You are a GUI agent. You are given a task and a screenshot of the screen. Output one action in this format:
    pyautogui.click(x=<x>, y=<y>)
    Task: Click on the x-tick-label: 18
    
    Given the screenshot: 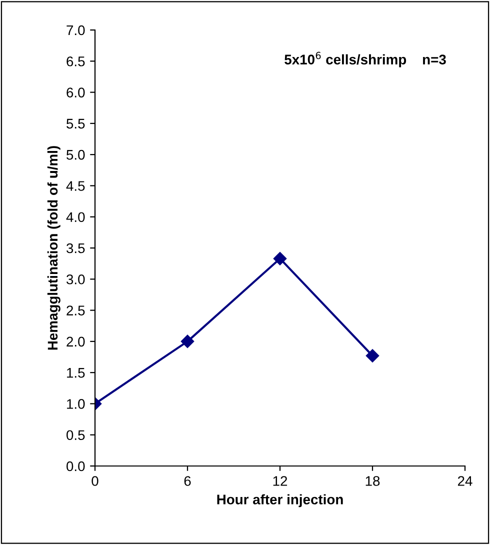 What is the action you would take?
    pyautogui.click(x=373, y=481)
    